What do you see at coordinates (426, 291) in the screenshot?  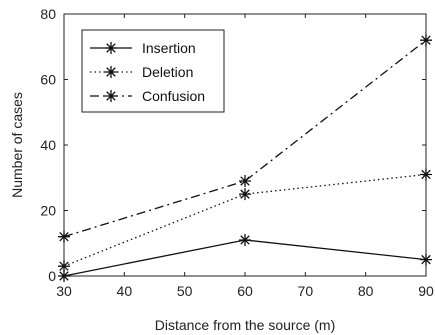 I see `x-tick-label: 90` at bounding box center [426, 291].